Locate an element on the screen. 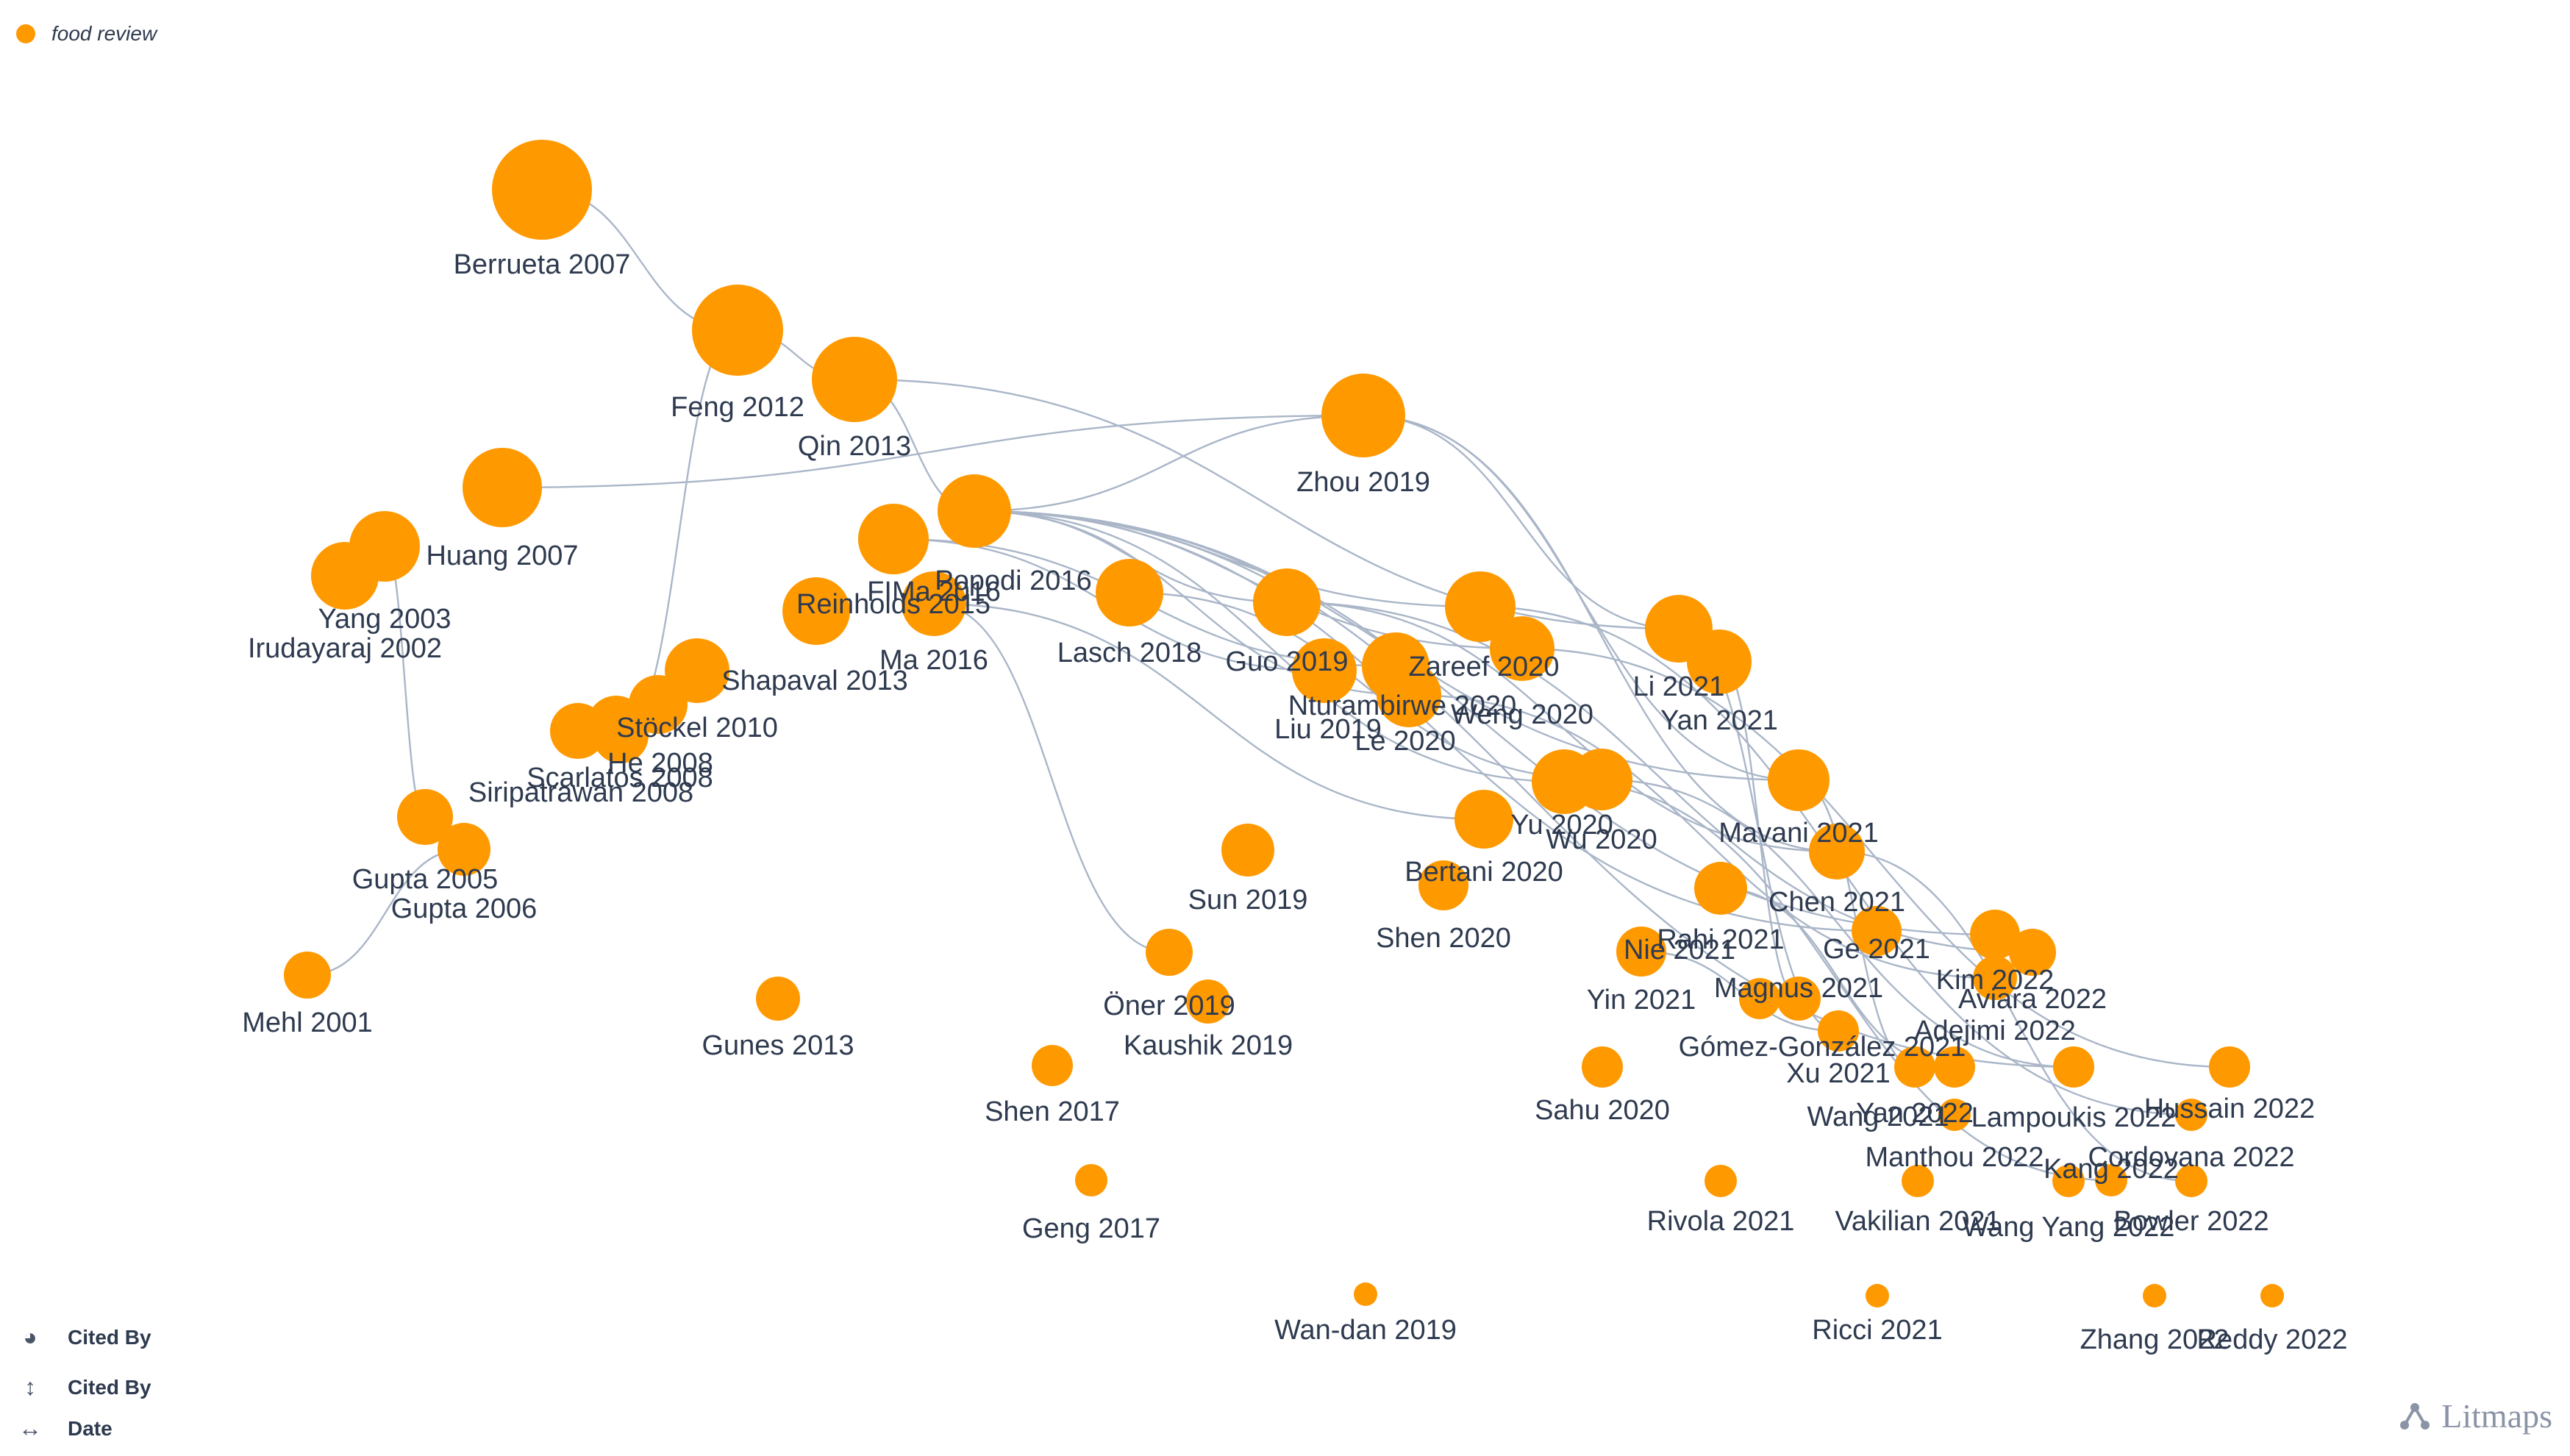  paper-label-he2008: He 2008 is located at coordinates (660, 763).